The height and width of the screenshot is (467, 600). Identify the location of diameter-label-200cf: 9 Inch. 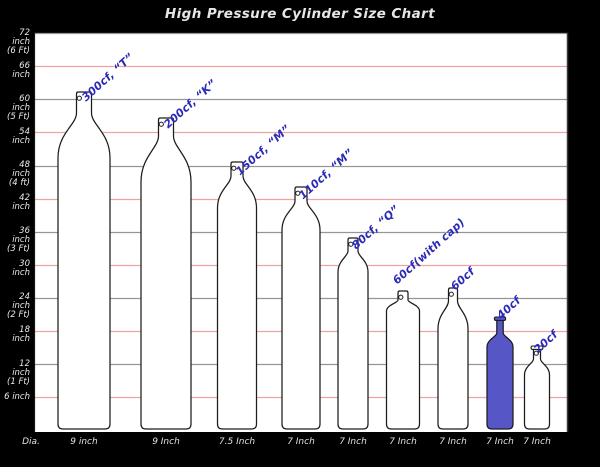
(166, 442).